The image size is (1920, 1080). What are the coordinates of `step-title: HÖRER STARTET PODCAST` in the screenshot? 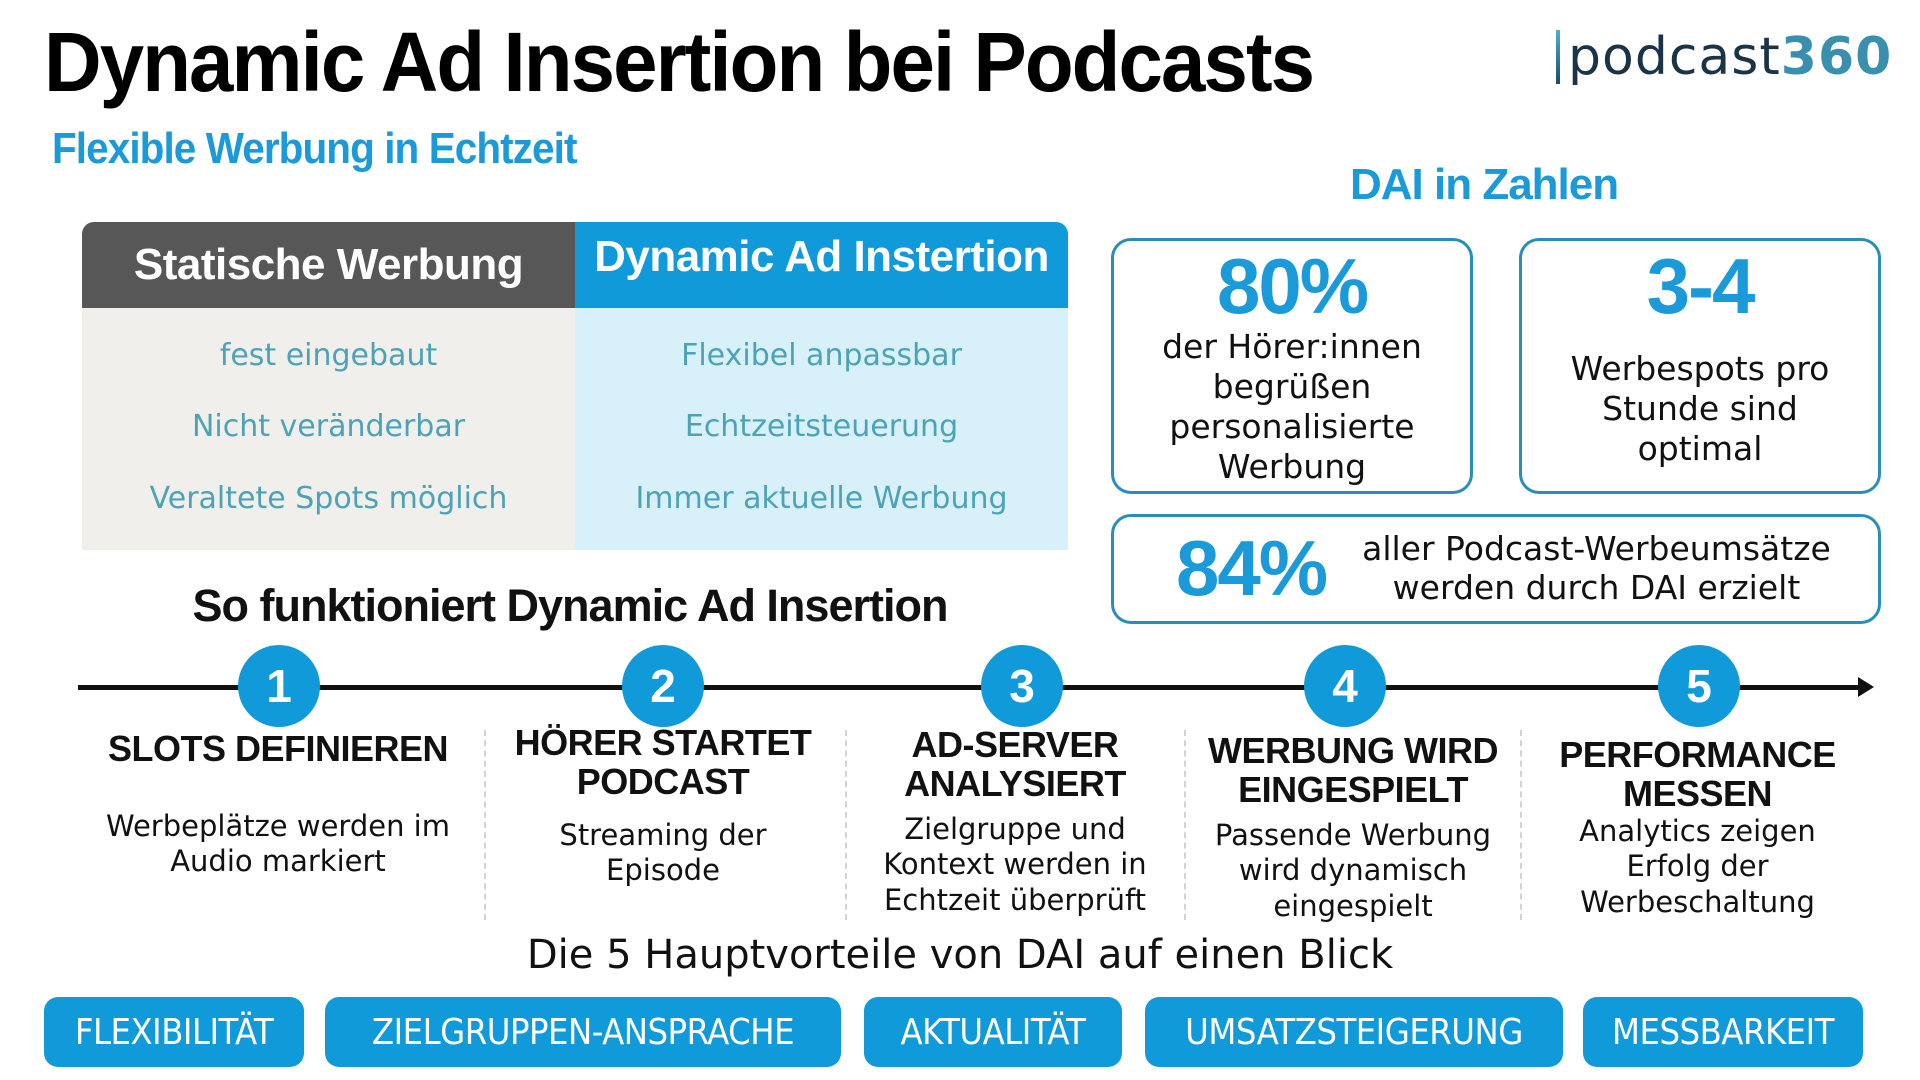 It's located at (663, 762).